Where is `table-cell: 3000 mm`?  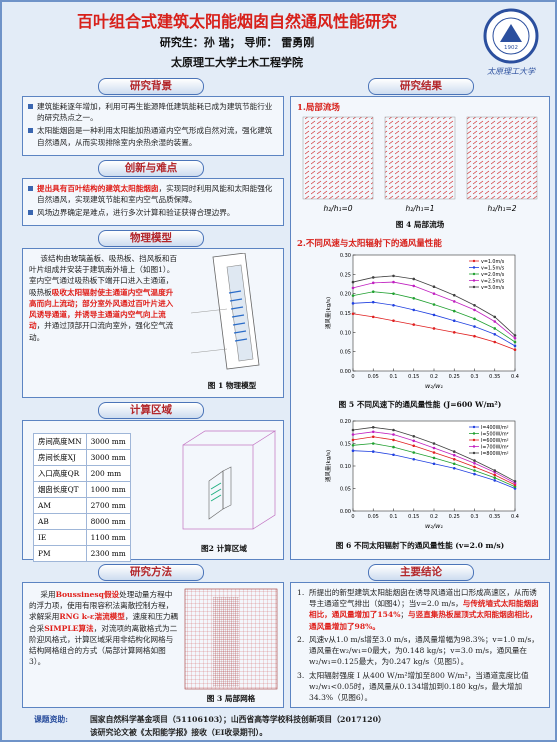 table-cell: 3000 mm is located at coordinates (108, 457).